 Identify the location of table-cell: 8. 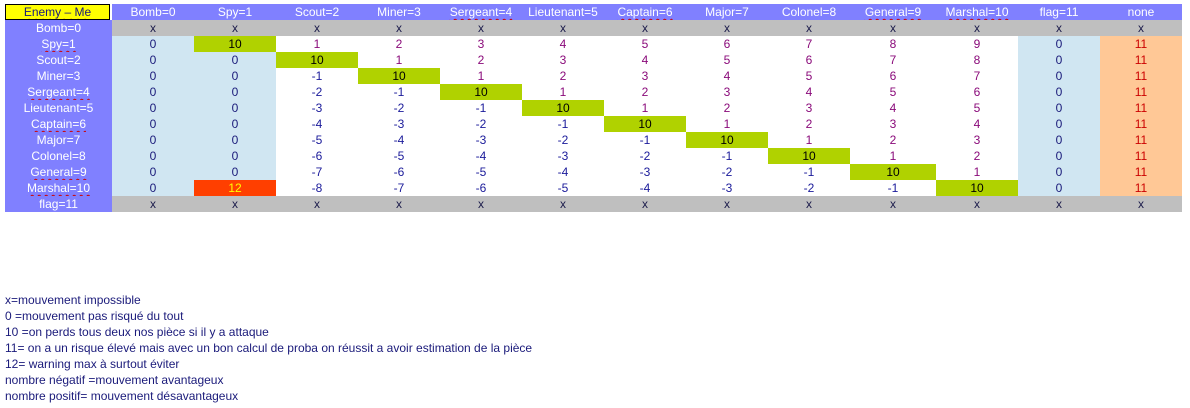
(977, 60).